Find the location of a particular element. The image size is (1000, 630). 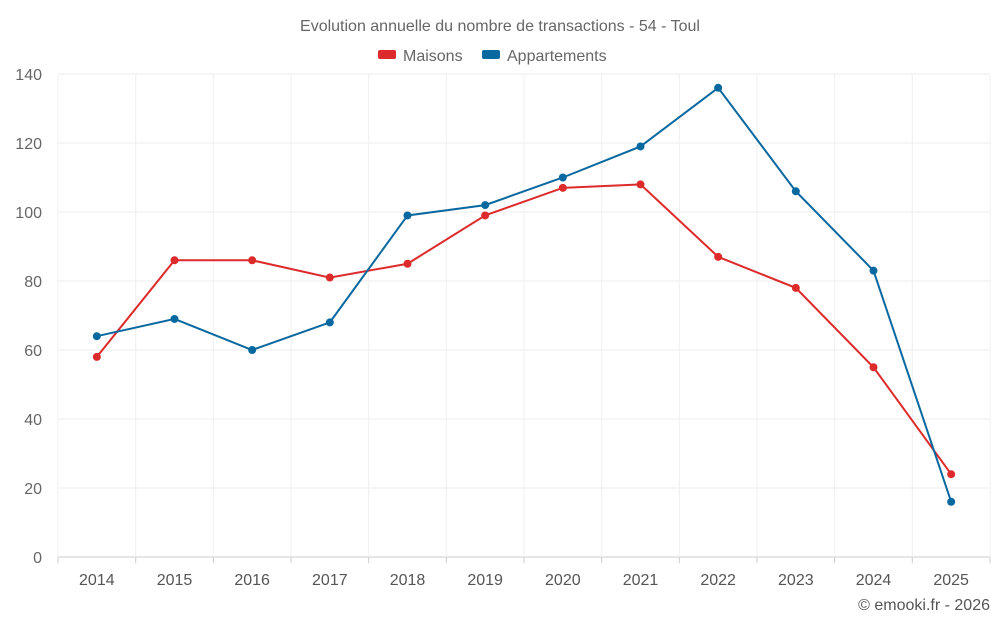

y-tick-label: 20 is located at coordinates (33, 489).